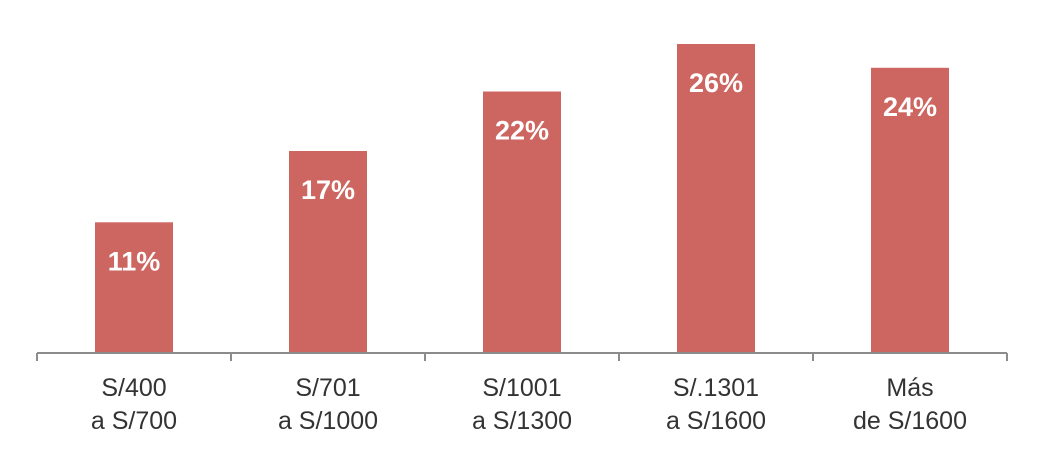 The image size is (1045, 473). Describe the element at coordinates (134, 261) in the screenshot. I see `bar-value-label: 11%` at that location.